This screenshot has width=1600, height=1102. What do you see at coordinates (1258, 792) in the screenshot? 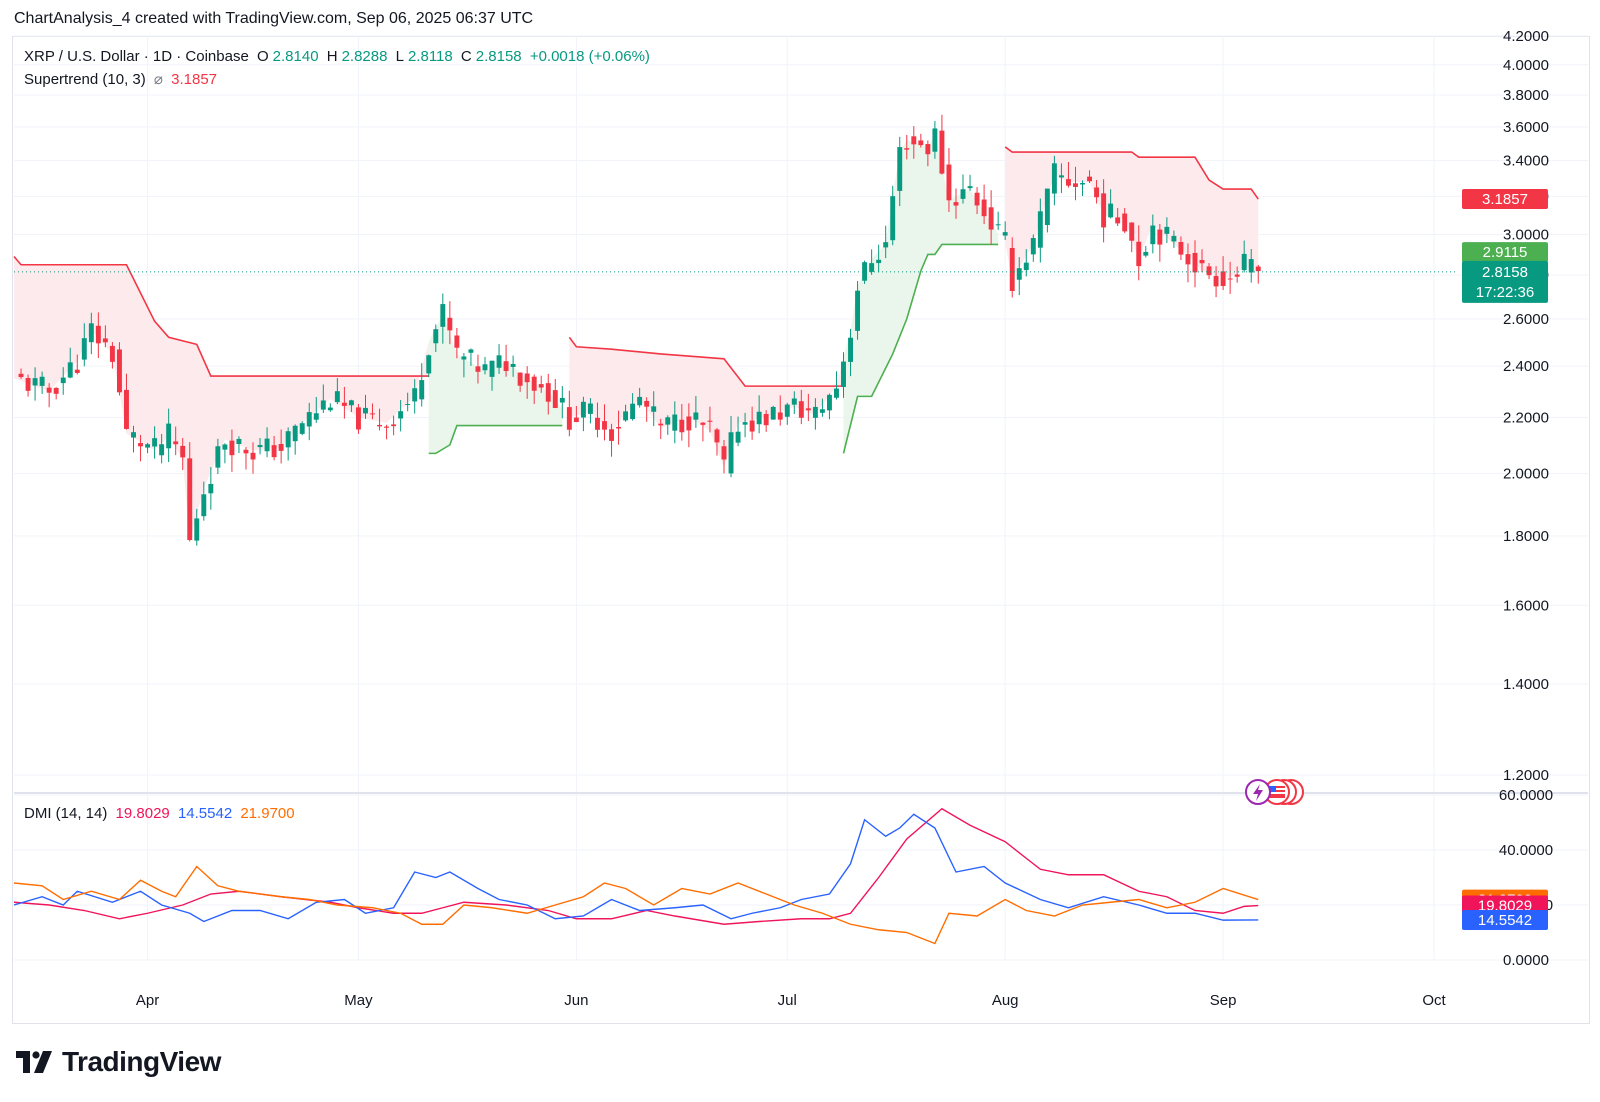
I see `lightning-event-icon` at bounding box center [1258, 792].